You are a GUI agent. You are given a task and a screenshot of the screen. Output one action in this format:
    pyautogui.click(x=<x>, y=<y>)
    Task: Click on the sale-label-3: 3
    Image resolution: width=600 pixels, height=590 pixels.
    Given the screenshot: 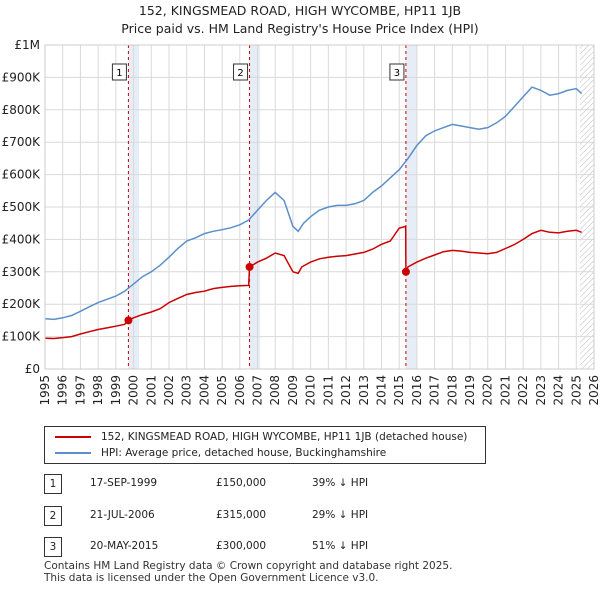 What is the action you would take?
    pyautogui.click(x=397, y=73)
    